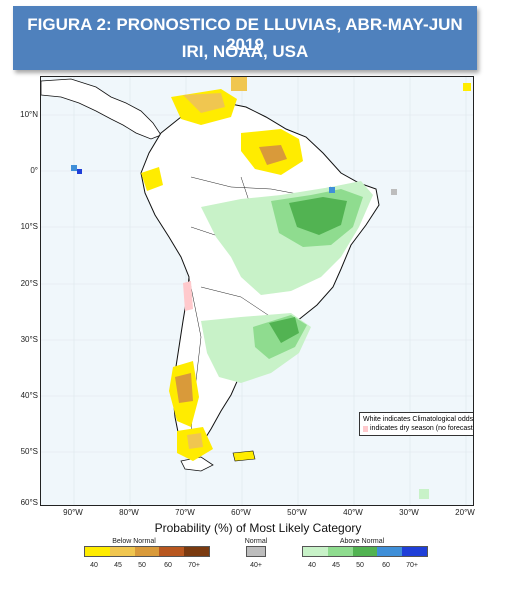 This screenshot has height=600, width=516. Describe the element at coordinates (29, 395) in the screenshot. I see `lat-label: 40°S` at that location.